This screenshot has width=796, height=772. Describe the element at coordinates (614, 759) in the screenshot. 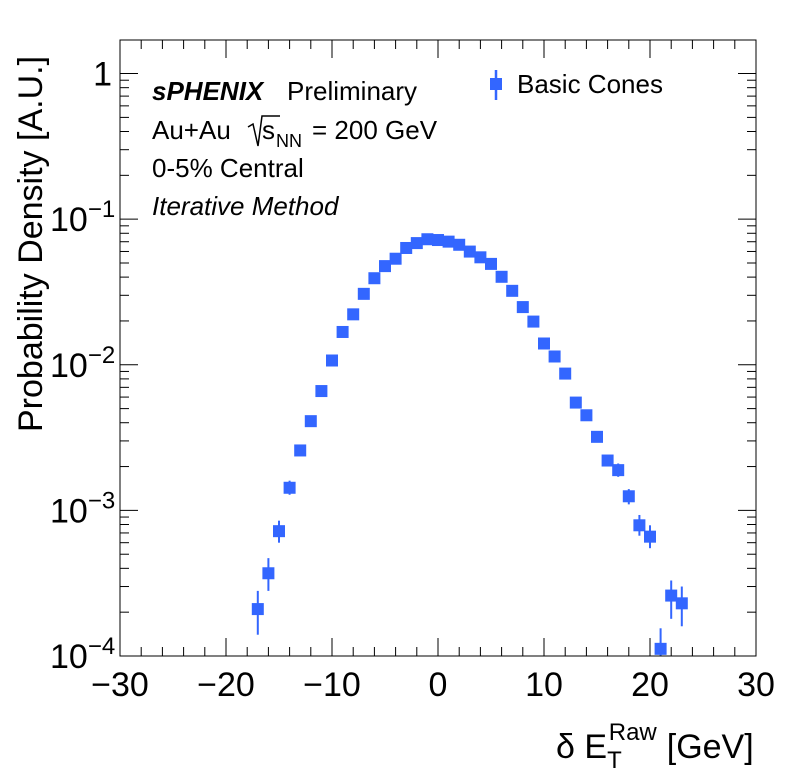

I see `x-axis-title-sub: T` at that location.